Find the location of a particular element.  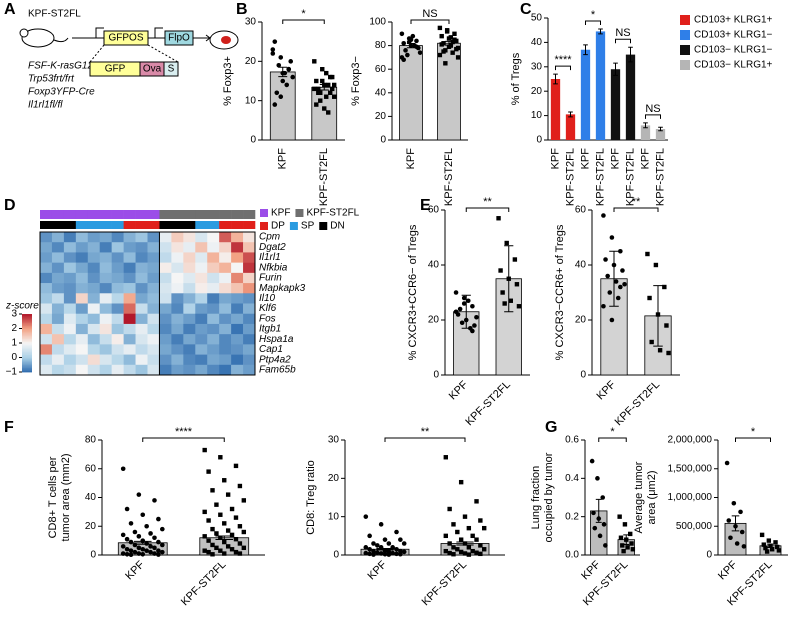

y-tick-label: 100 is located at coordinates (377, 22).